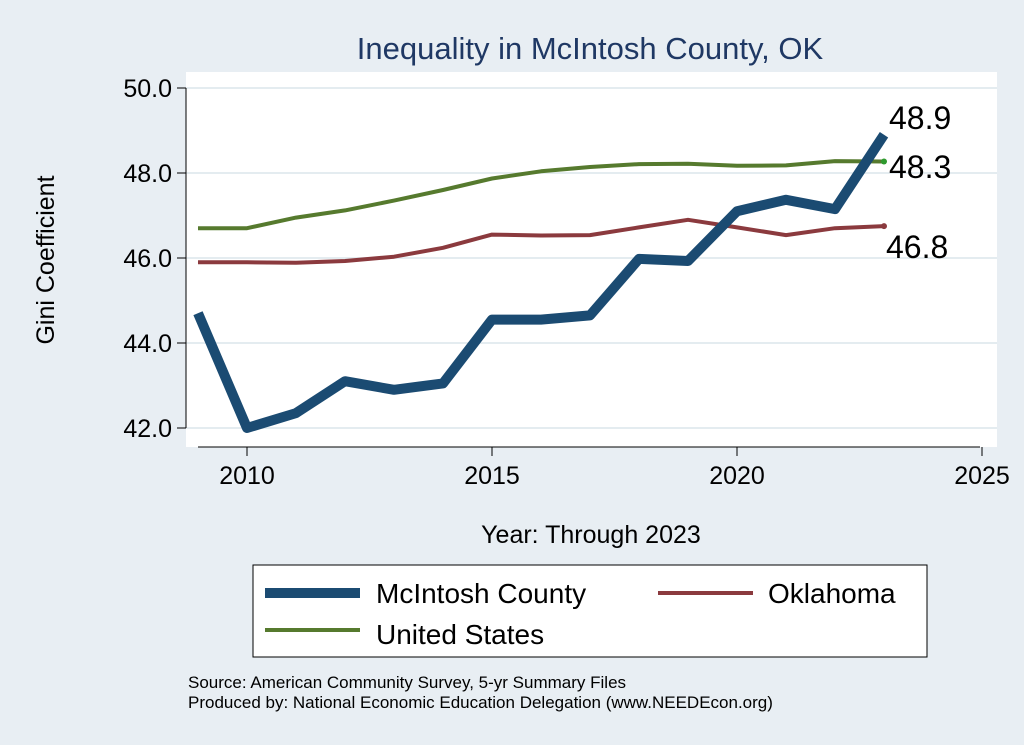  I want to click on legend-items: McIntosh County Oklahoma United States, so click(580, 614).